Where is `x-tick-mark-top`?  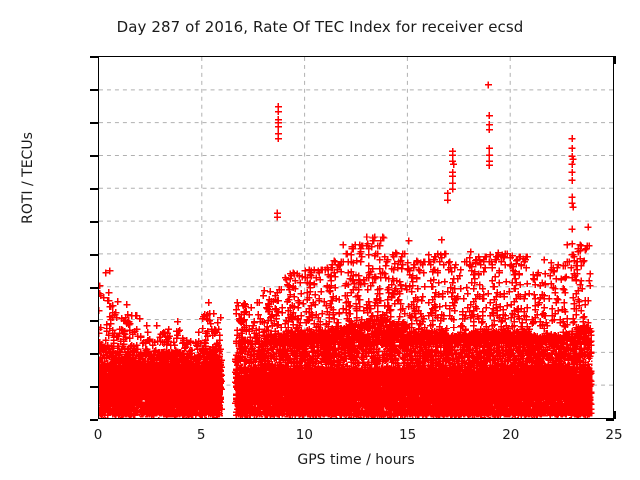
x-tick-mark-top is located at coordinates (615, 60).